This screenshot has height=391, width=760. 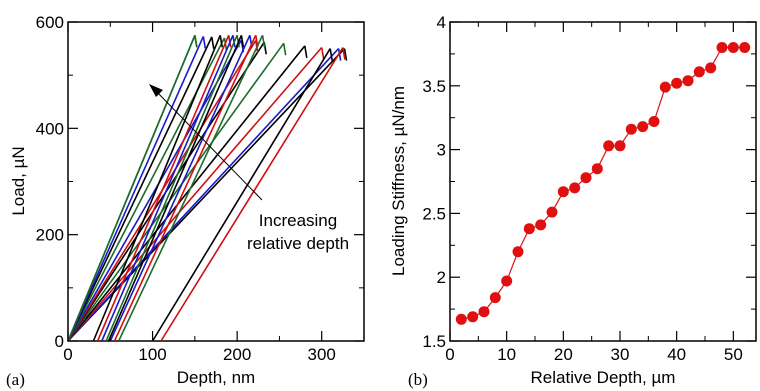 I want to click on panel-a-xtick-label: 0, so click(x=67, y=354).